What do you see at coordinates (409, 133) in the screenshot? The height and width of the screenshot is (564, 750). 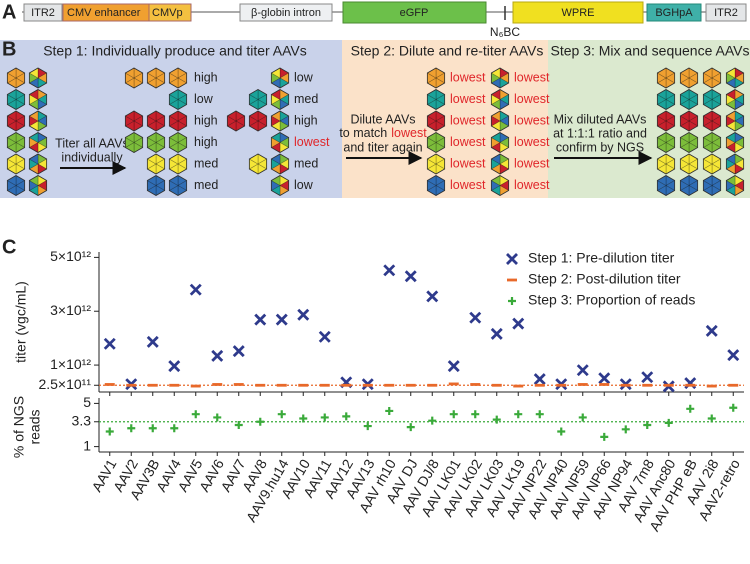 I see `arrow-text-highlight: lowest` at bounding box center [409, 133].